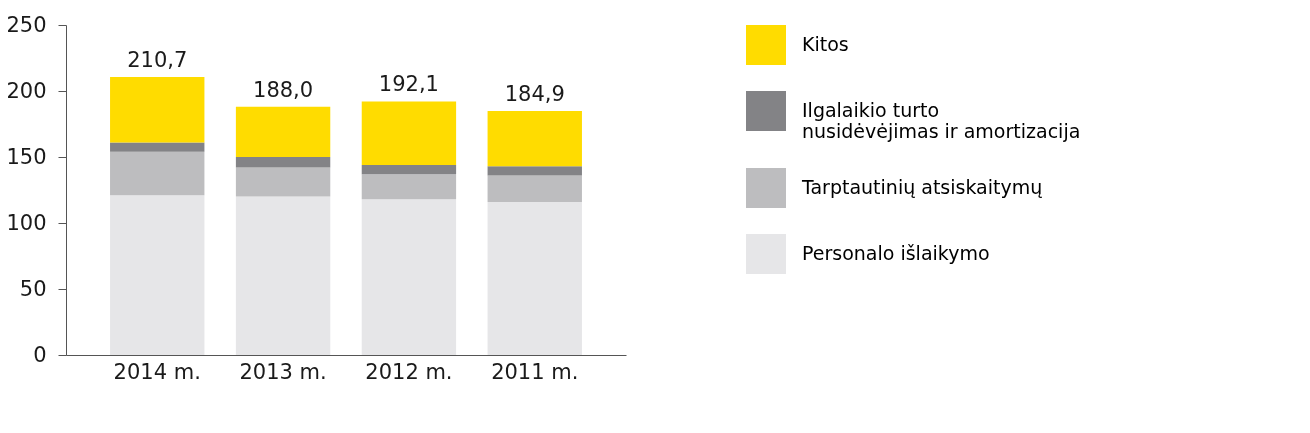  I want to click on legend-label: Tarptautinių atsiskaitymų, so click(922, 187).